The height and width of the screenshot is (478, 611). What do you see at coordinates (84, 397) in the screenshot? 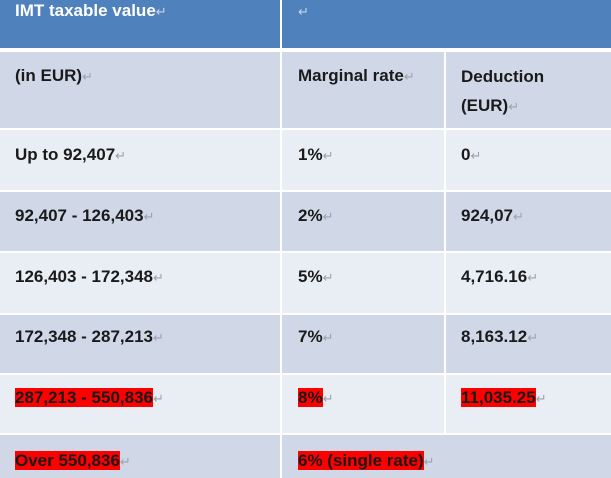
I see `highlighted-range-value: 287,213 - 550,836` at bounding box center [84, 397].